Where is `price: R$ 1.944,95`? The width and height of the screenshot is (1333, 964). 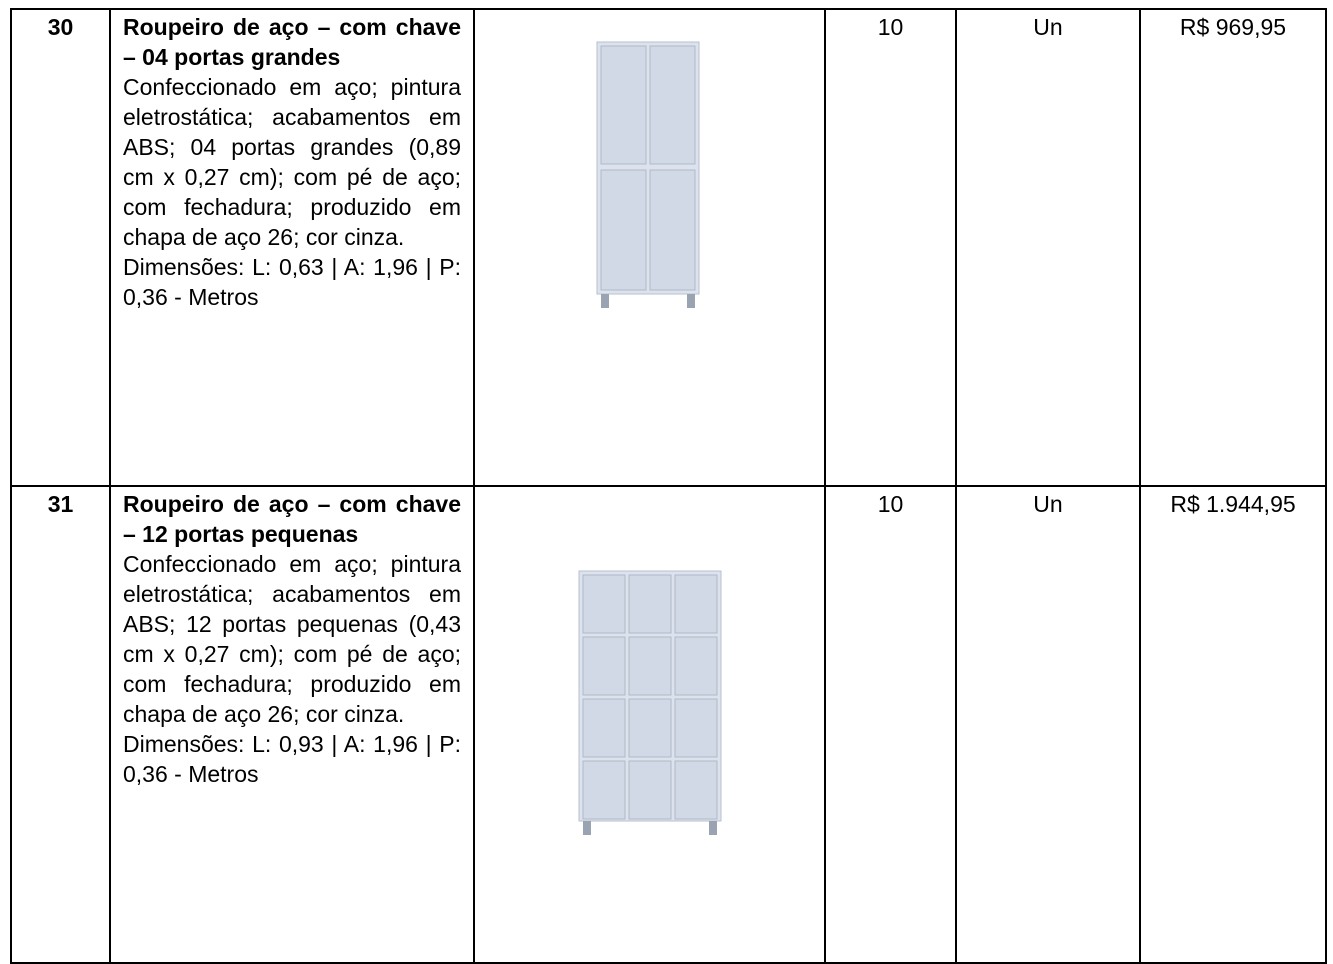
price: R$ 1.944,95 is located at coordinates (1233, 724).